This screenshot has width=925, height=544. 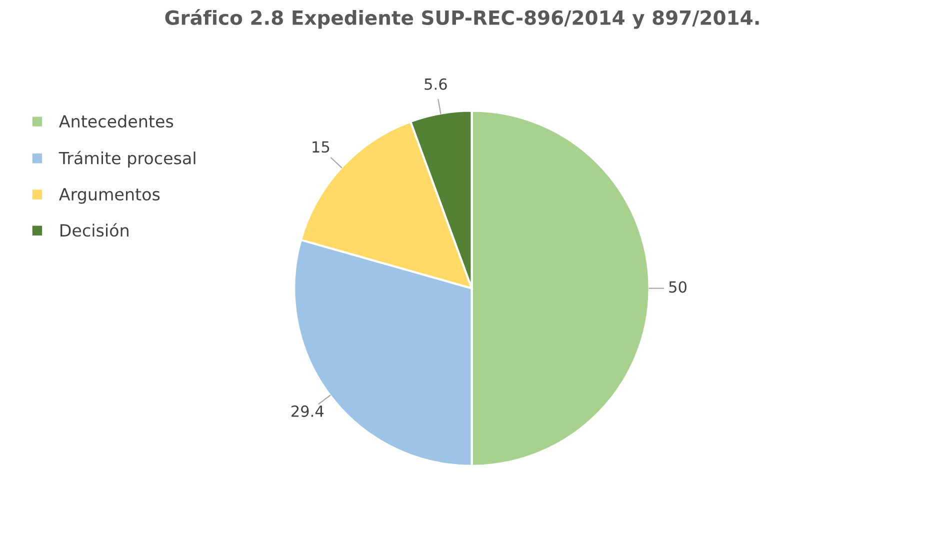 What do you see at coordinates (94, 230) in the screenshot?
I see `legend-label: Decisión` at bounding box center [94, 230].